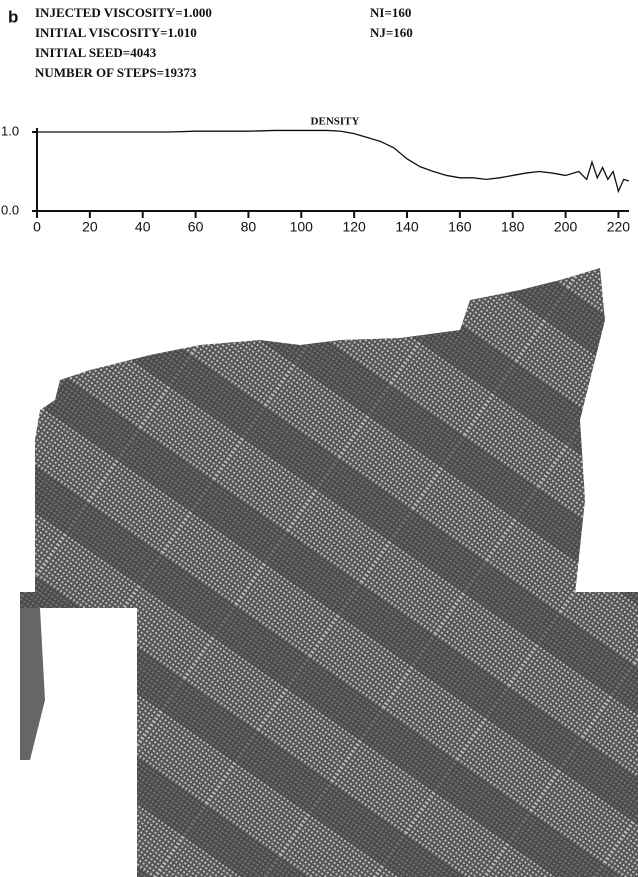  Describe the element at coordinates (13, 16) in the screenshot. I see `panel-label: b` at that location.